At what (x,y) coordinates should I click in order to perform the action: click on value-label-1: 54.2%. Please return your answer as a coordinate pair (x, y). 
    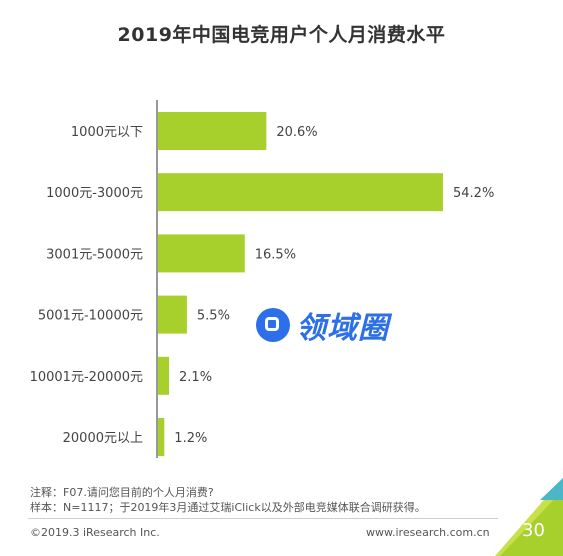
    Looking at the image, I should click on (473, 193).